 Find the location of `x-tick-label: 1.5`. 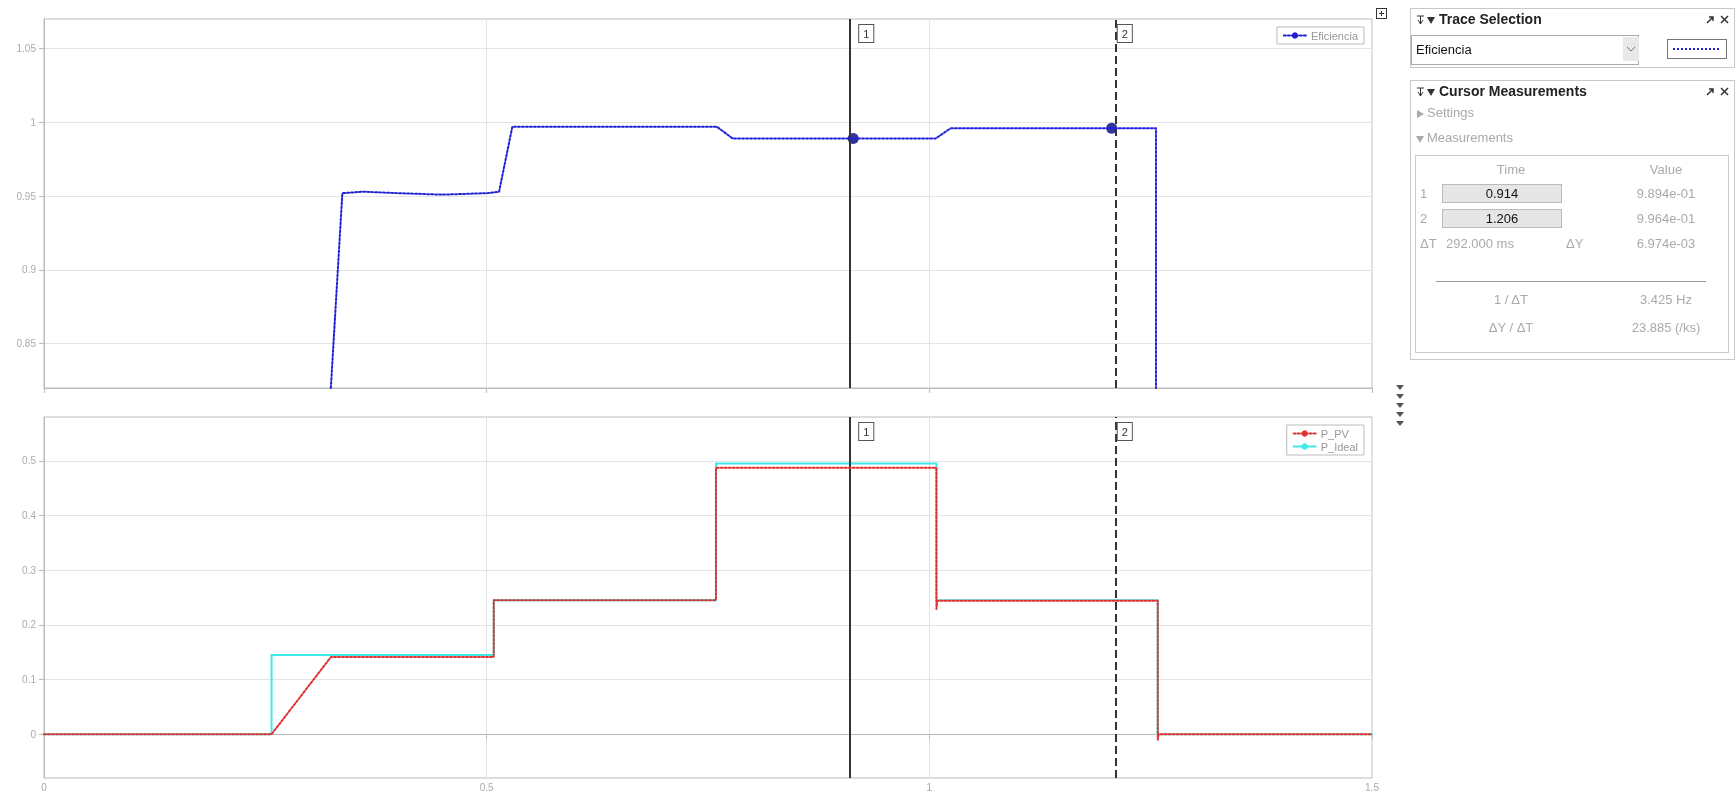

x-tick-label: 1.5 is located at coordinates (1372, 787).